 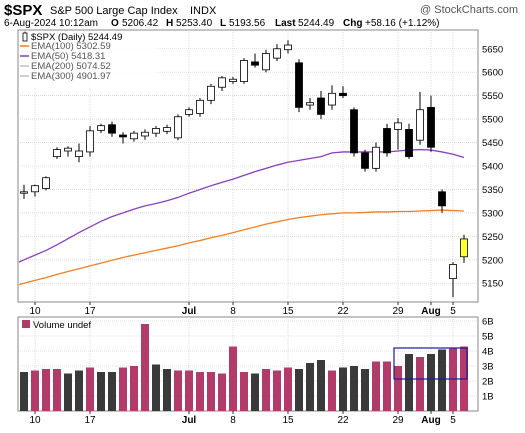 I want to click on volume-highlight-box, so click(x=430, y=363).